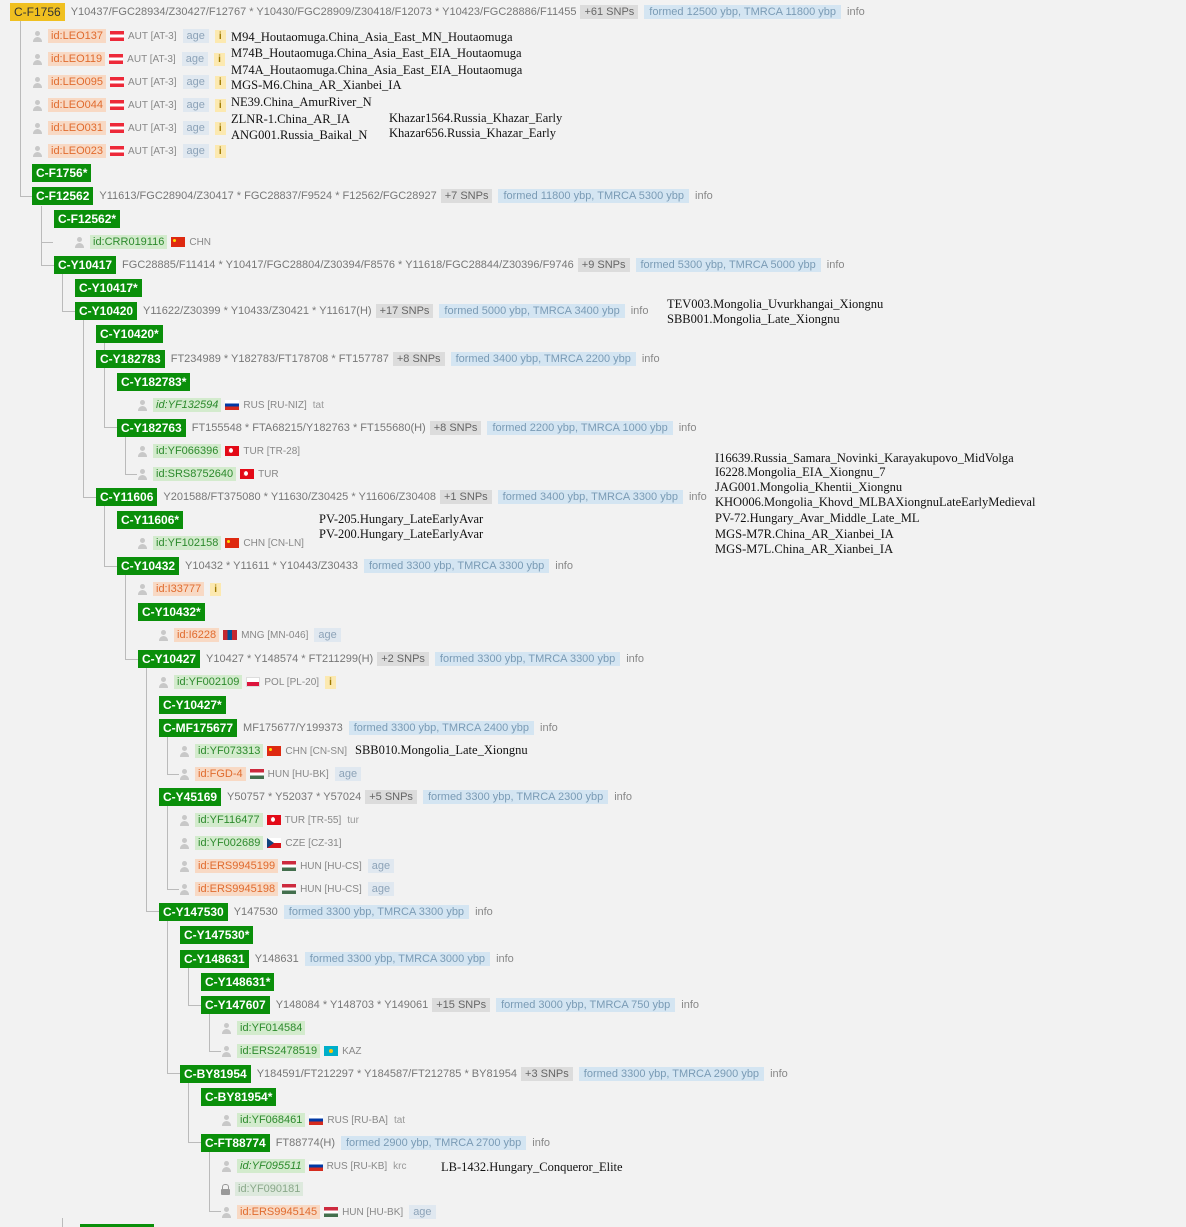 This screenshot has width=1186, height=1227. Describe the element at coordinates (279, 1212) in the screenshot. I see `sample-id-link: id:ERS9945145` at that location.